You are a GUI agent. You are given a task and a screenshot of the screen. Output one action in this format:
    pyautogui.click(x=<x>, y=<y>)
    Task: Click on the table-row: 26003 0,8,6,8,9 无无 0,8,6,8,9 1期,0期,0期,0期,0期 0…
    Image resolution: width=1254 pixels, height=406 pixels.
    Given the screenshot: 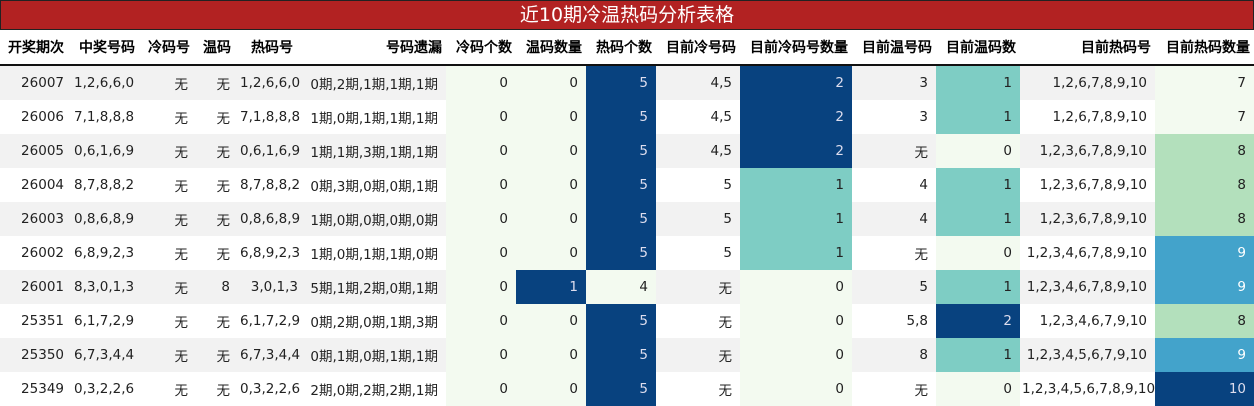 What is the action you would take?
    pyautogui.click(x=627, y=219)
    